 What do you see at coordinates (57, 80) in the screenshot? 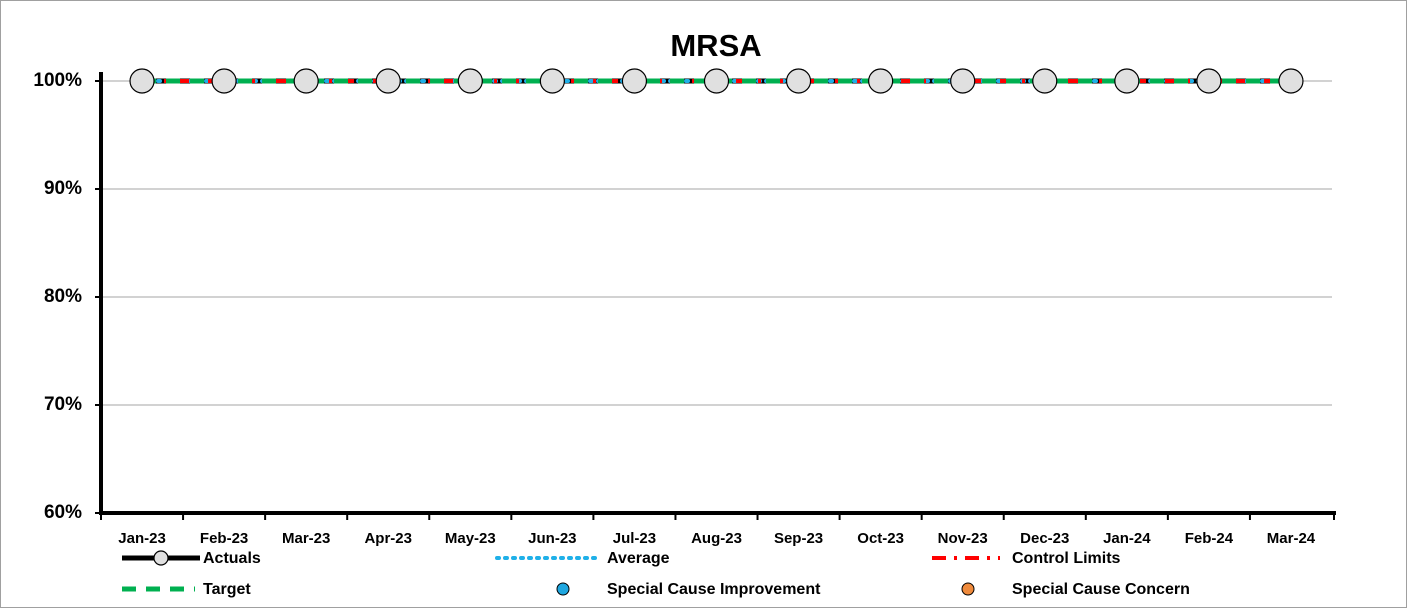
I see `y-tick-label: 100%` at bounding box center [57, 80].